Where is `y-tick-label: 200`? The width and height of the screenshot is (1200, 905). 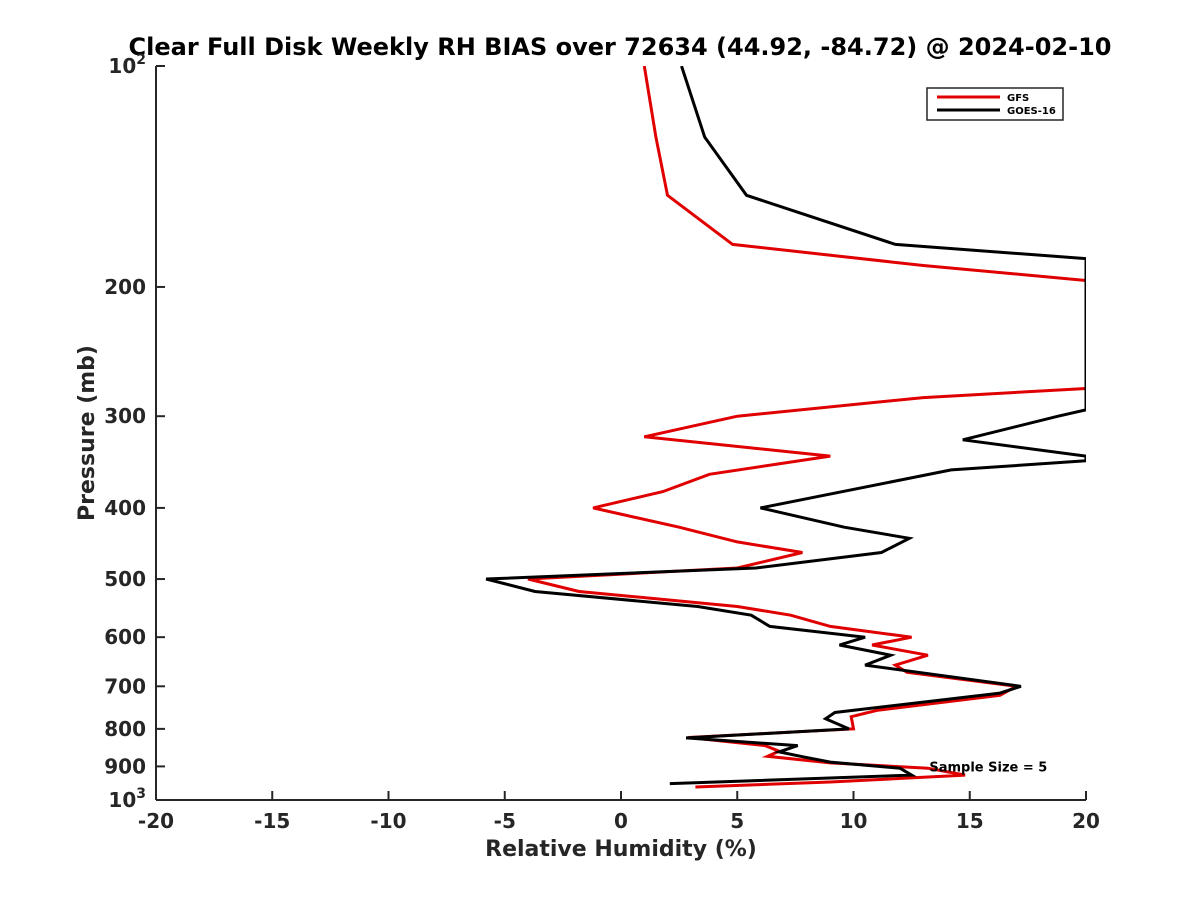
y-tick-label: 200 is located at coordinates (125, 287).